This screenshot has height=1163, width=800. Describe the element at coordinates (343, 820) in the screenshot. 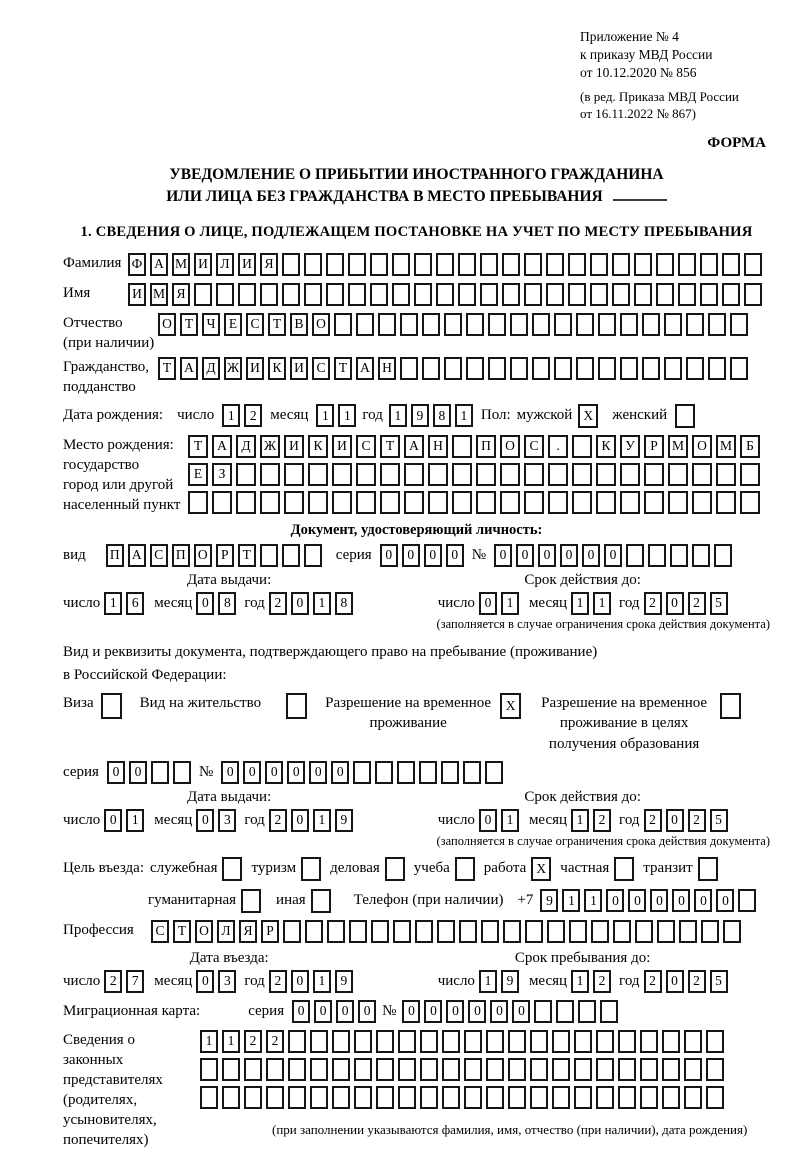

I see `char-cell: 9` at that location.